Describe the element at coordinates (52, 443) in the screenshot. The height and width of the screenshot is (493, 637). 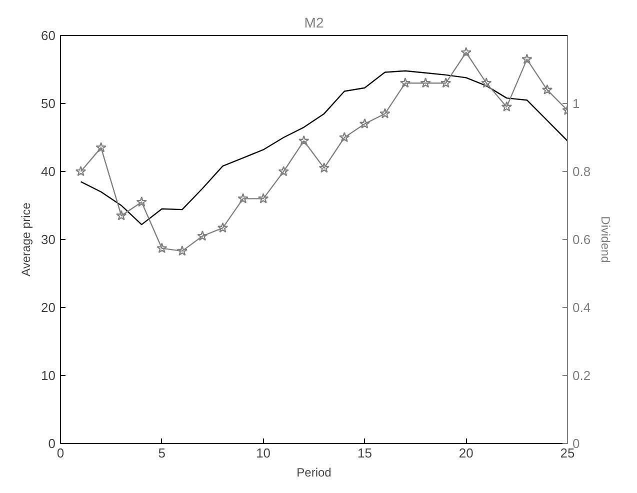
I see `y-tick-label: 0` at that location.